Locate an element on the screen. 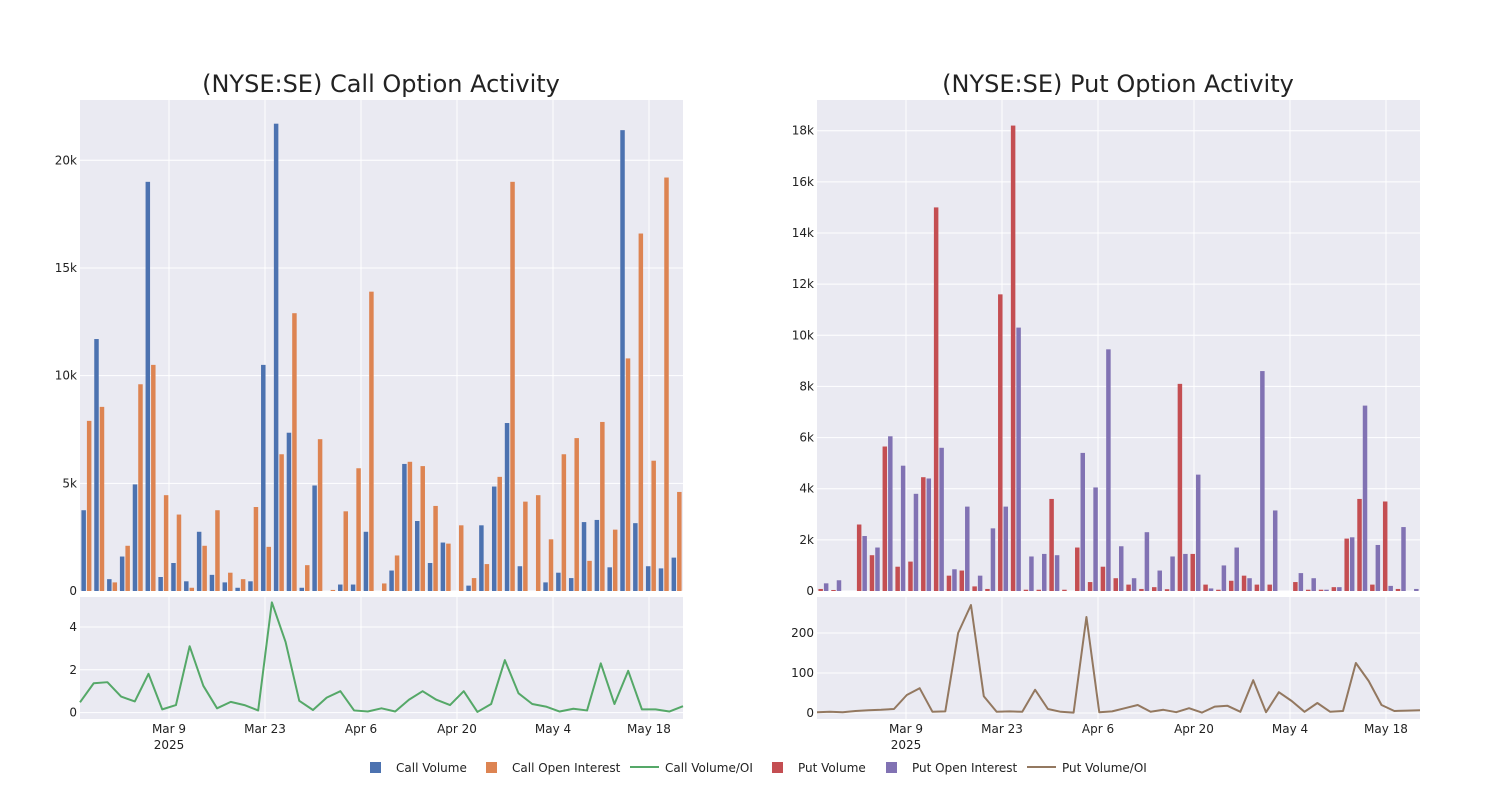  ratio-y-tick-label: 0 is located at coordinates (73, 713).